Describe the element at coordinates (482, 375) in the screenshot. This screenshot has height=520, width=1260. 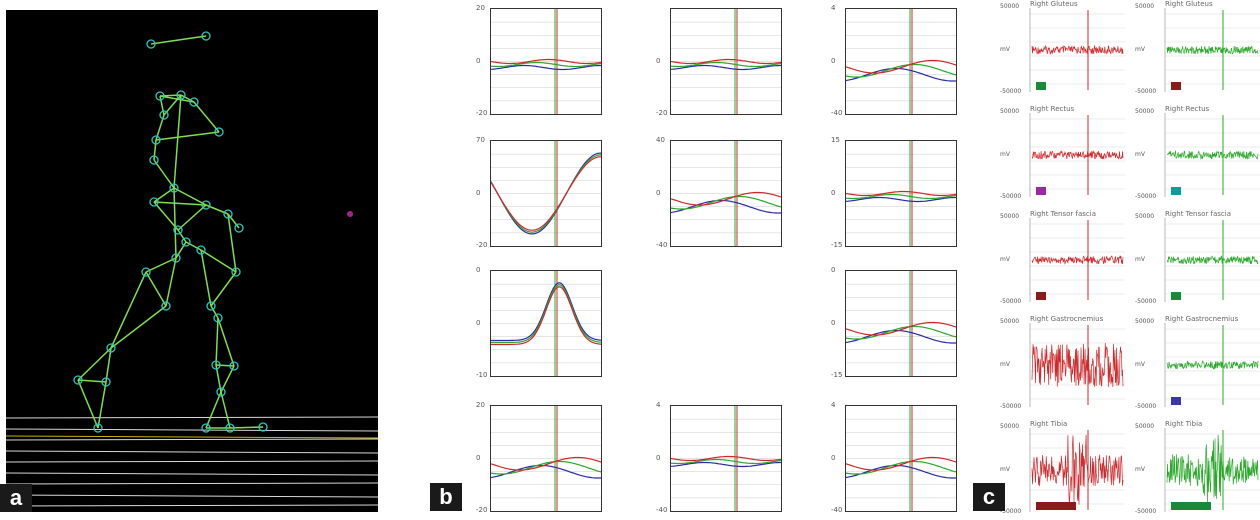
I see `y-tick-label: -10` at that location.